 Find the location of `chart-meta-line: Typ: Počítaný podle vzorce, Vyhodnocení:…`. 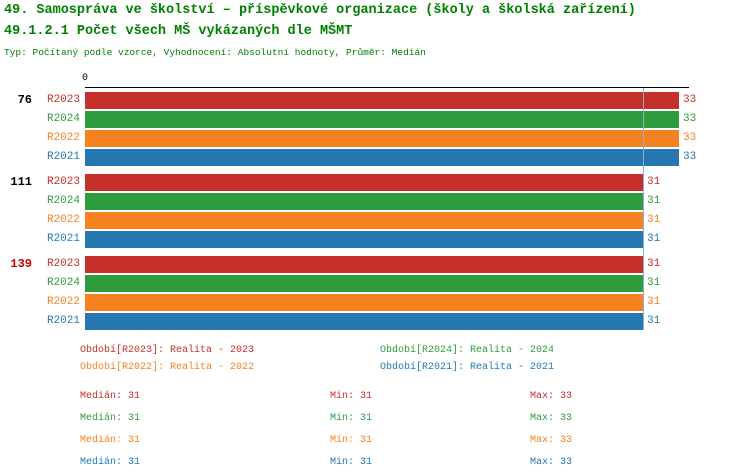

chart-meta-line: Typ: Počítaný podle vzorce, Vyhodnocení:… is located at coordinates (215, 52).